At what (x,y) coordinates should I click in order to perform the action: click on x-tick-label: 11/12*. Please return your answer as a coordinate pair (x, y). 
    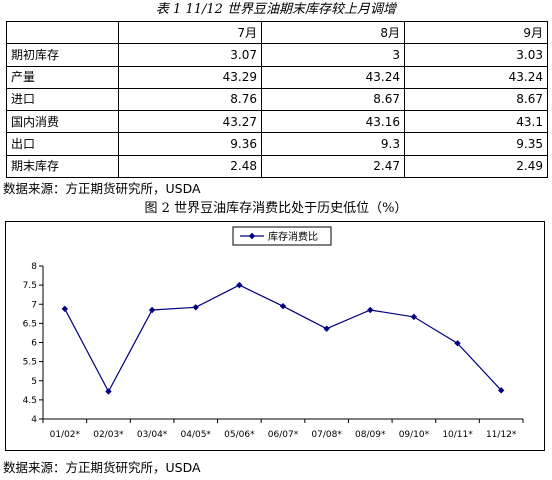
    Looking at the image, I should click on (501, 435).